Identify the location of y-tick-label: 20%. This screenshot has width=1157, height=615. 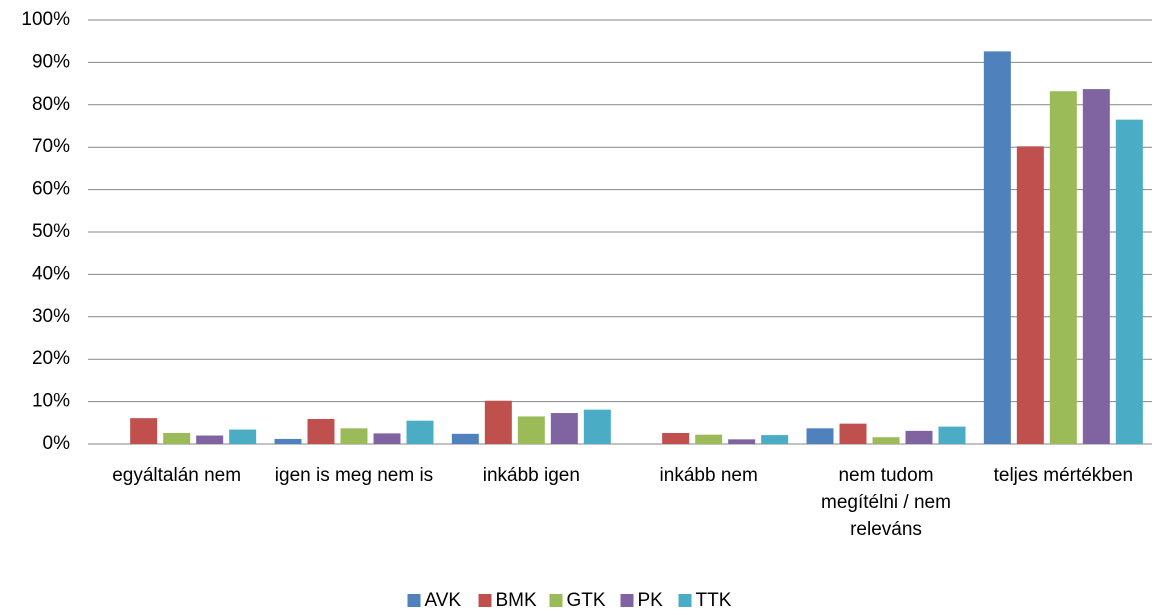
(51, 358).